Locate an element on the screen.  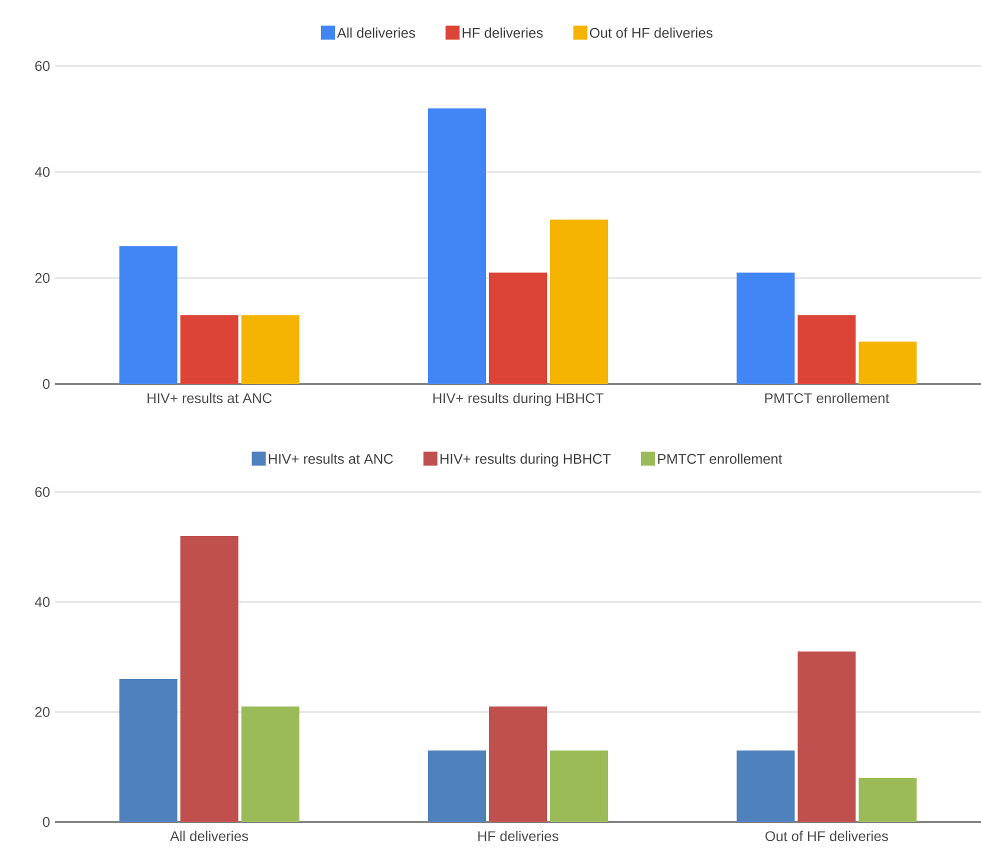
x-tick-label: HIV+ results during HBHCT is located at coordinates (518, 399).